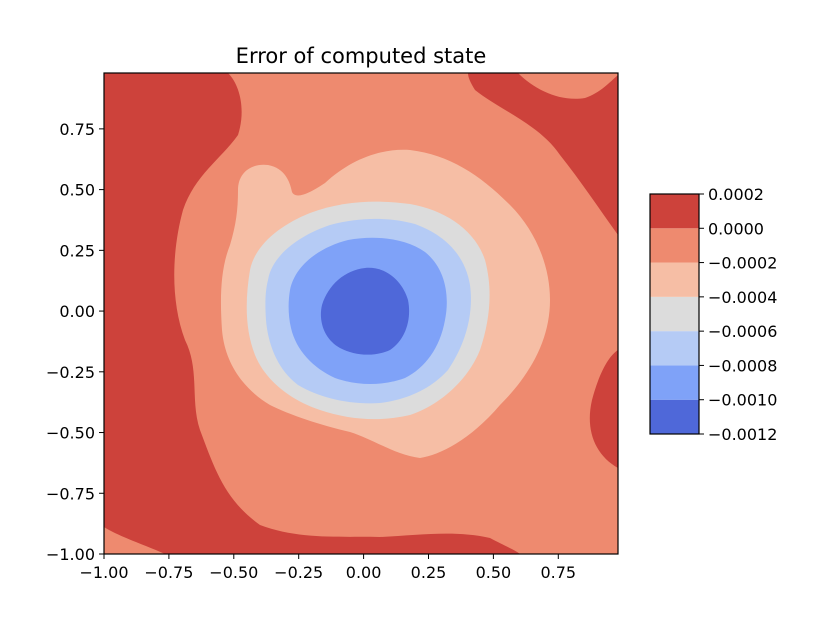  I want to click on x-tick-label: −0.50, so click(233, 572).